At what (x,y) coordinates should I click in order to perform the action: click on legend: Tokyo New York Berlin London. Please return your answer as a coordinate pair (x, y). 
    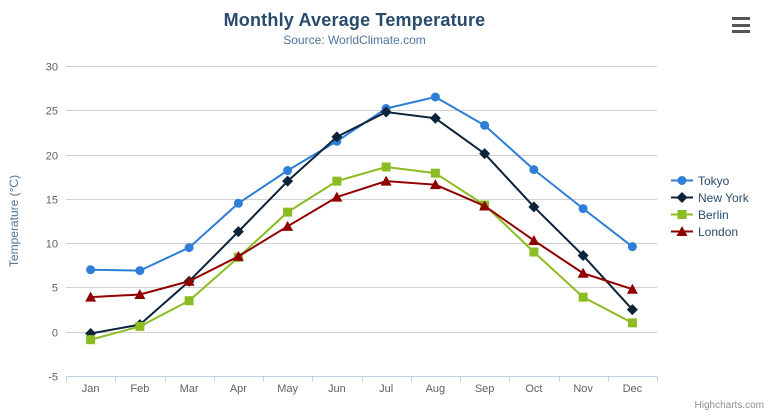
    Looking at the image, I should click on (710, 206).